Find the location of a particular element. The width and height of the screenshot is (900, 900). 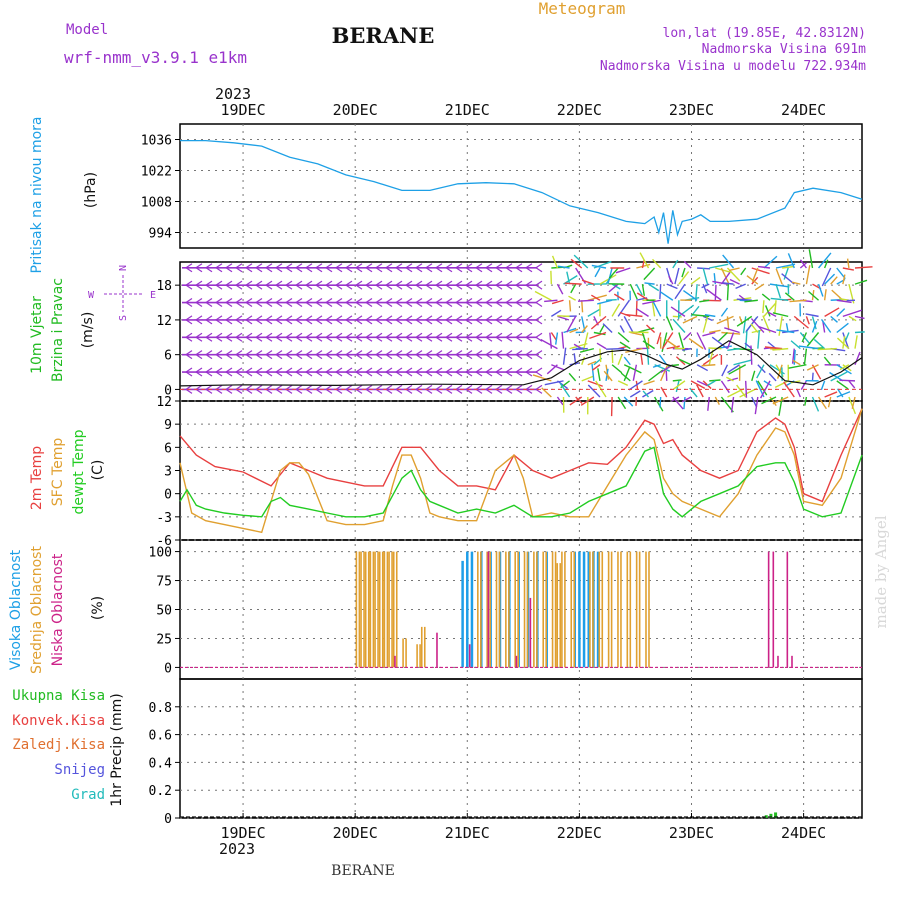

pressure-unit: (hPa) is located at coordinates (91, 190).